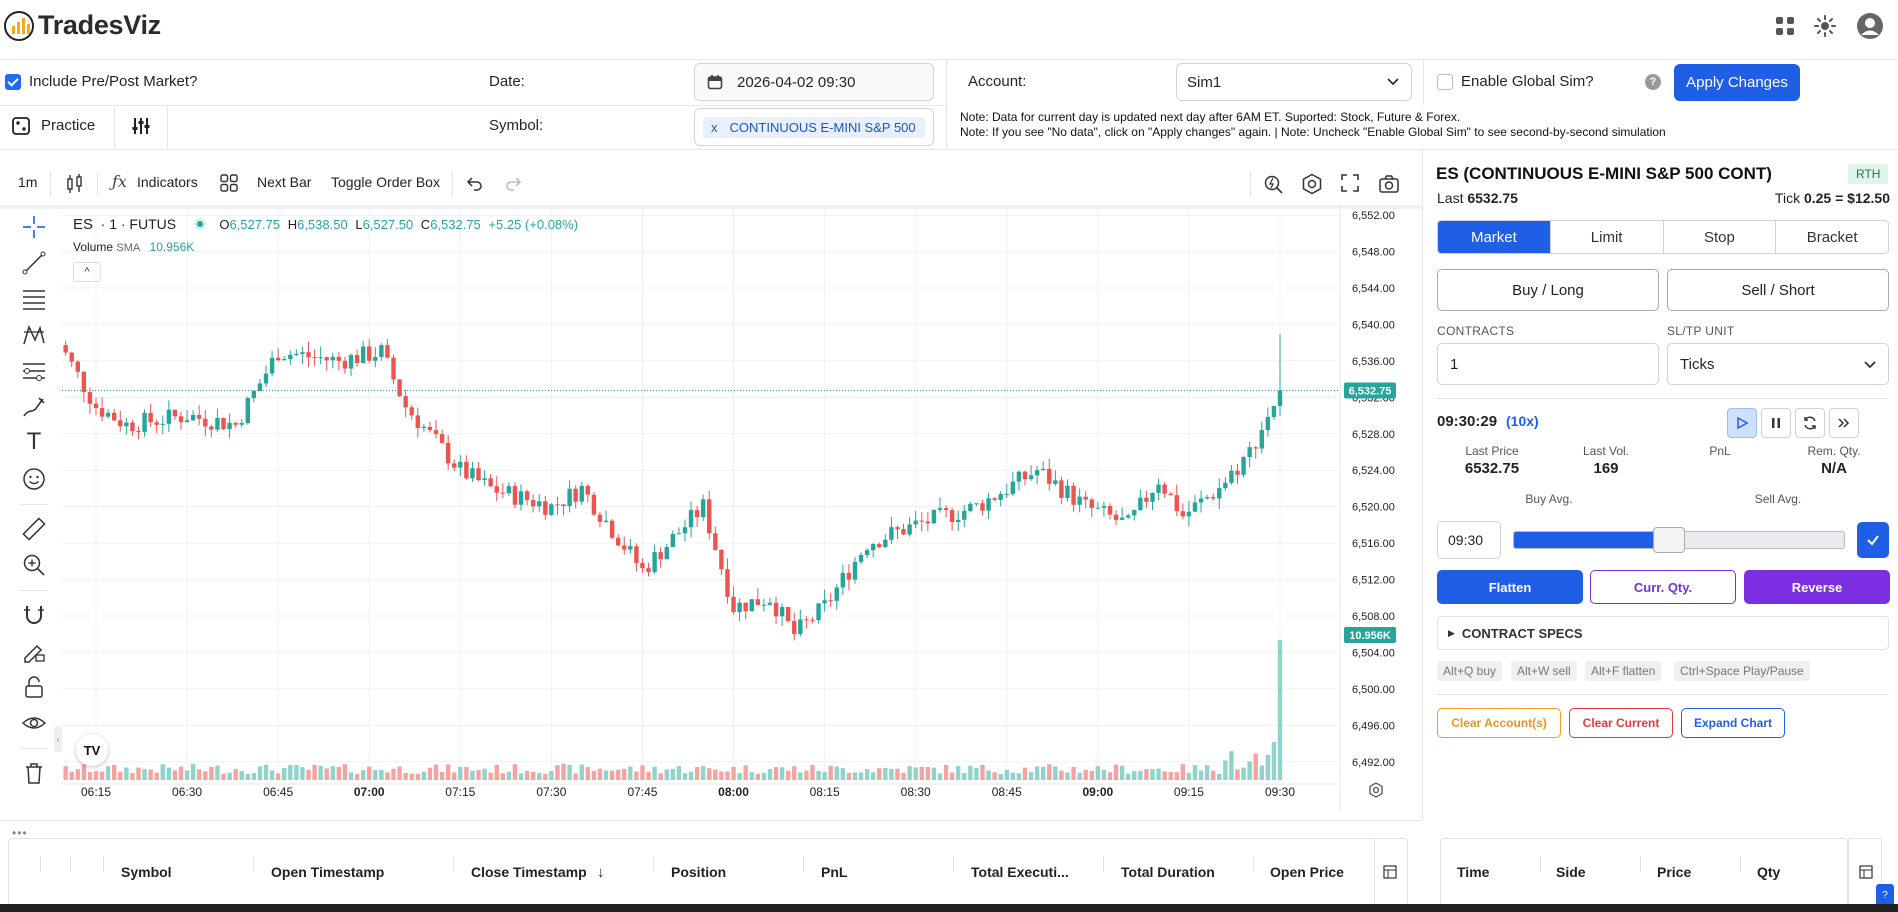  I want to click on slider-thumb, so click(1669, 540).